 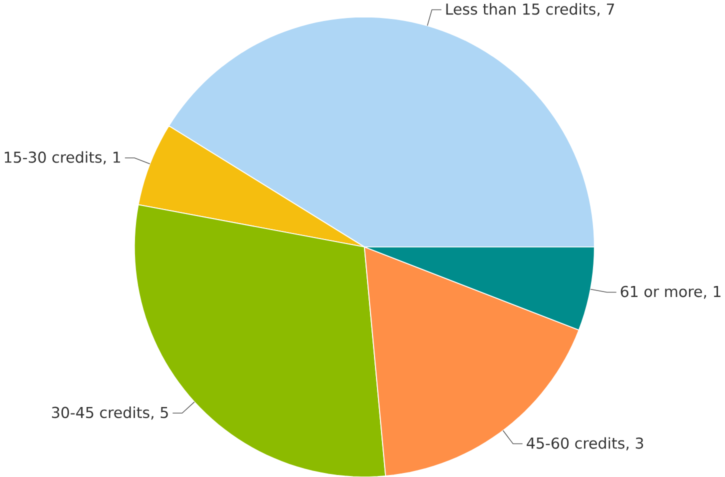 I want to click on slice-label: 61 or more, 1, so click(x=670, y=292).